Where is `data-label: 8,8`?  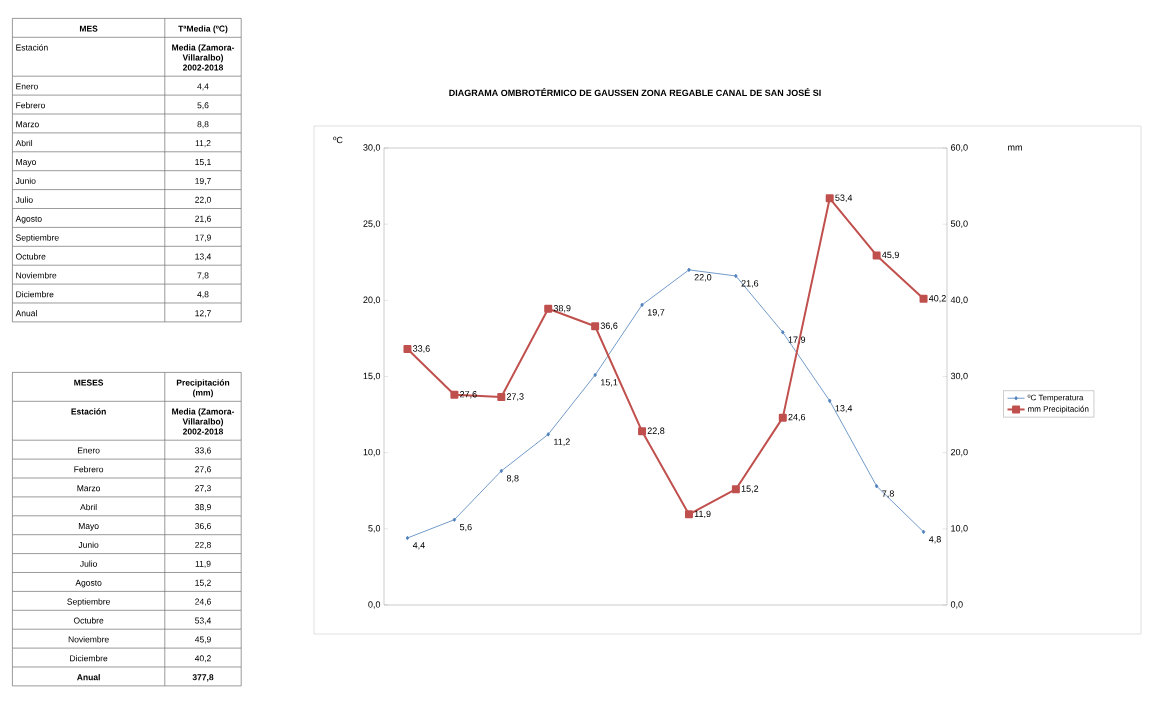 data-label: 8,8 is located at coordinates (512, 479).